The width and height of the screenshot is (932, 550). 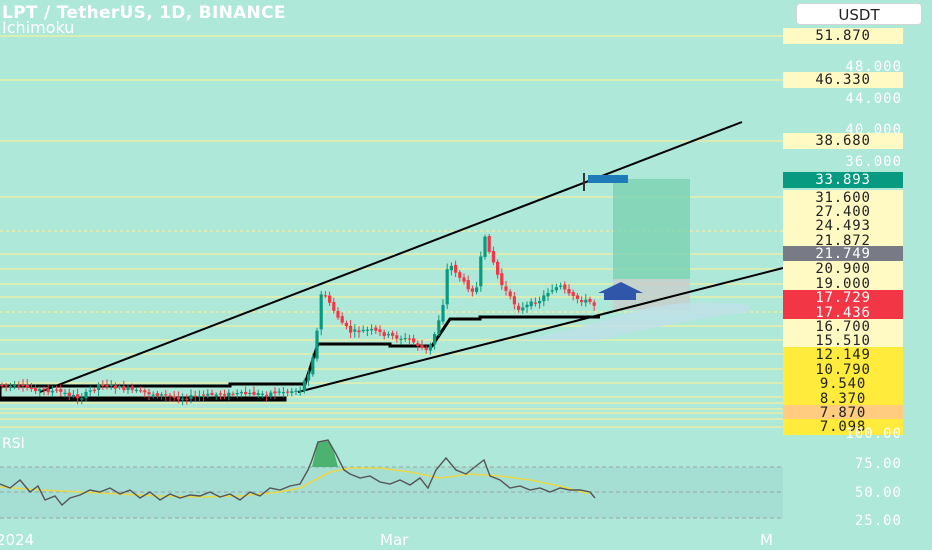 What do you see at coordinates (295, 482) in the screenshot?
I see `rsi-ma-line` at bounding box center [295, 482].